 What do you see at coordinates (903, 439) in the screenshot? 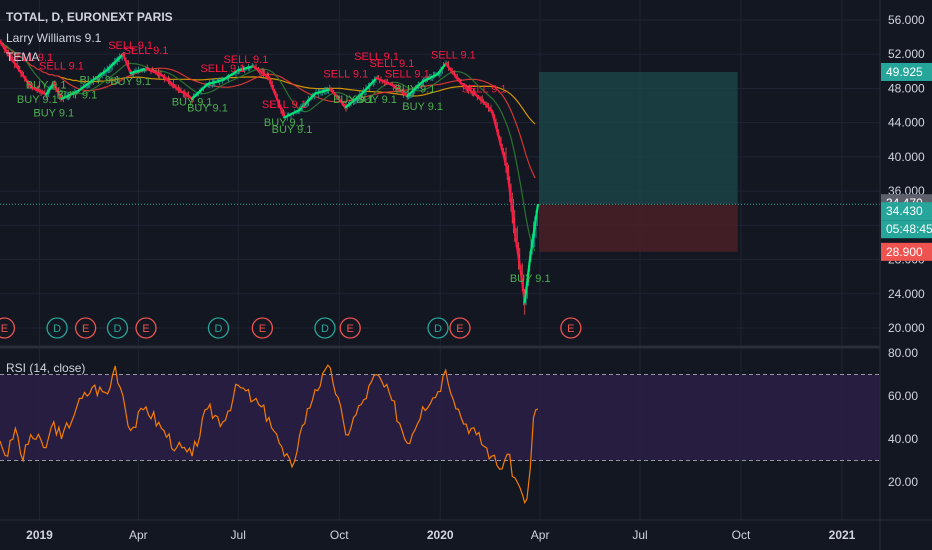
I see `rsi-tick-label: 40.00` at bounding box center [903, 439].